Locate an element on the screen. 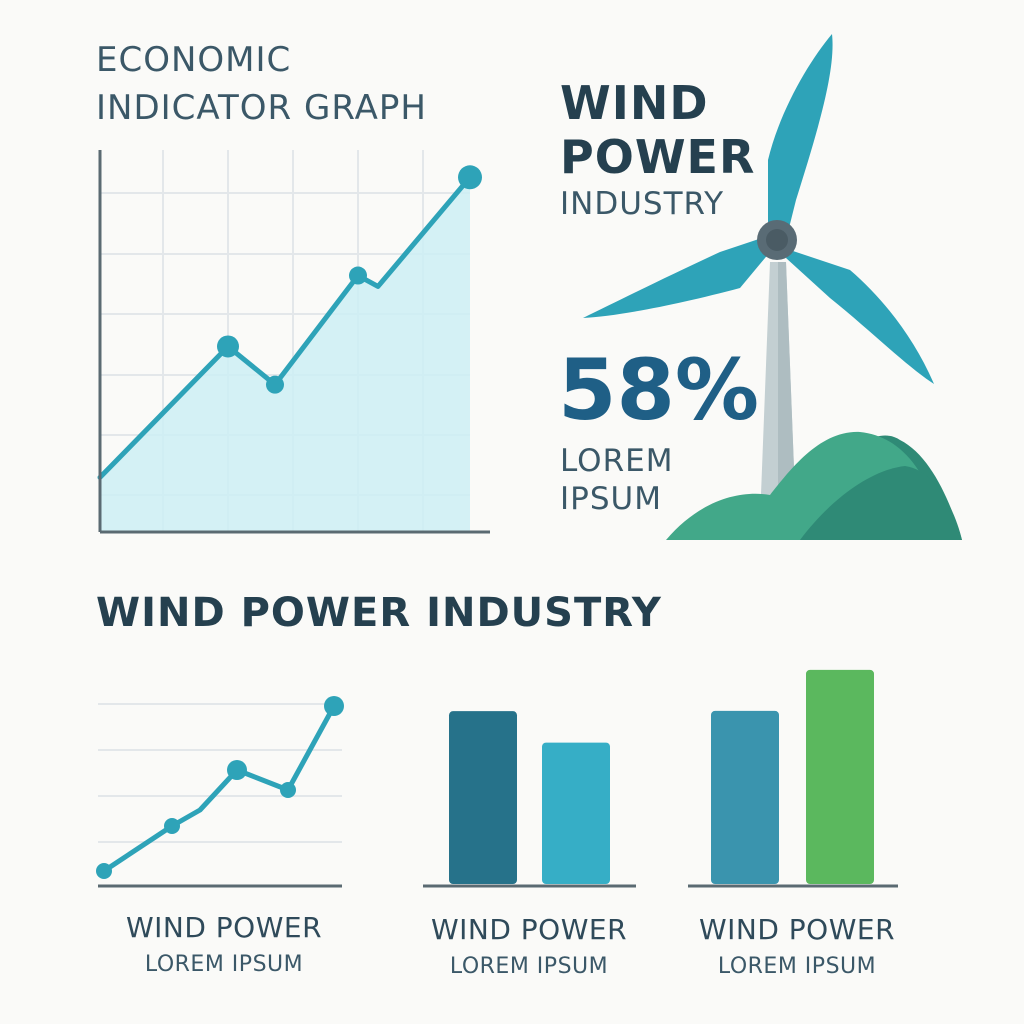  hero-title: WIND POWER is located at coordinates (657, 130).